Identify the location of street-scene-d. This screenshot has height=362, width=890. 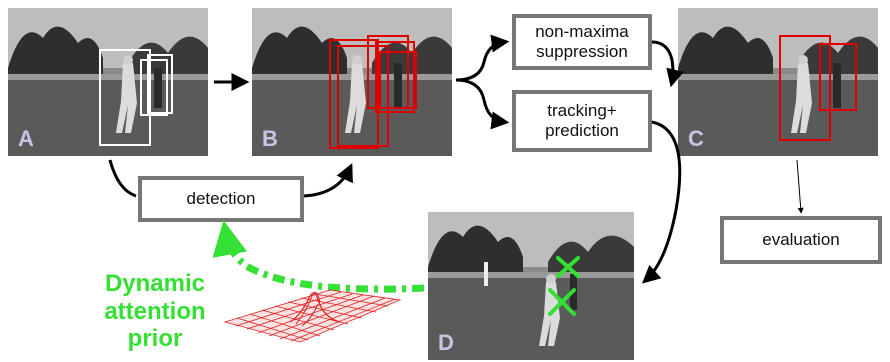
(531, 286).